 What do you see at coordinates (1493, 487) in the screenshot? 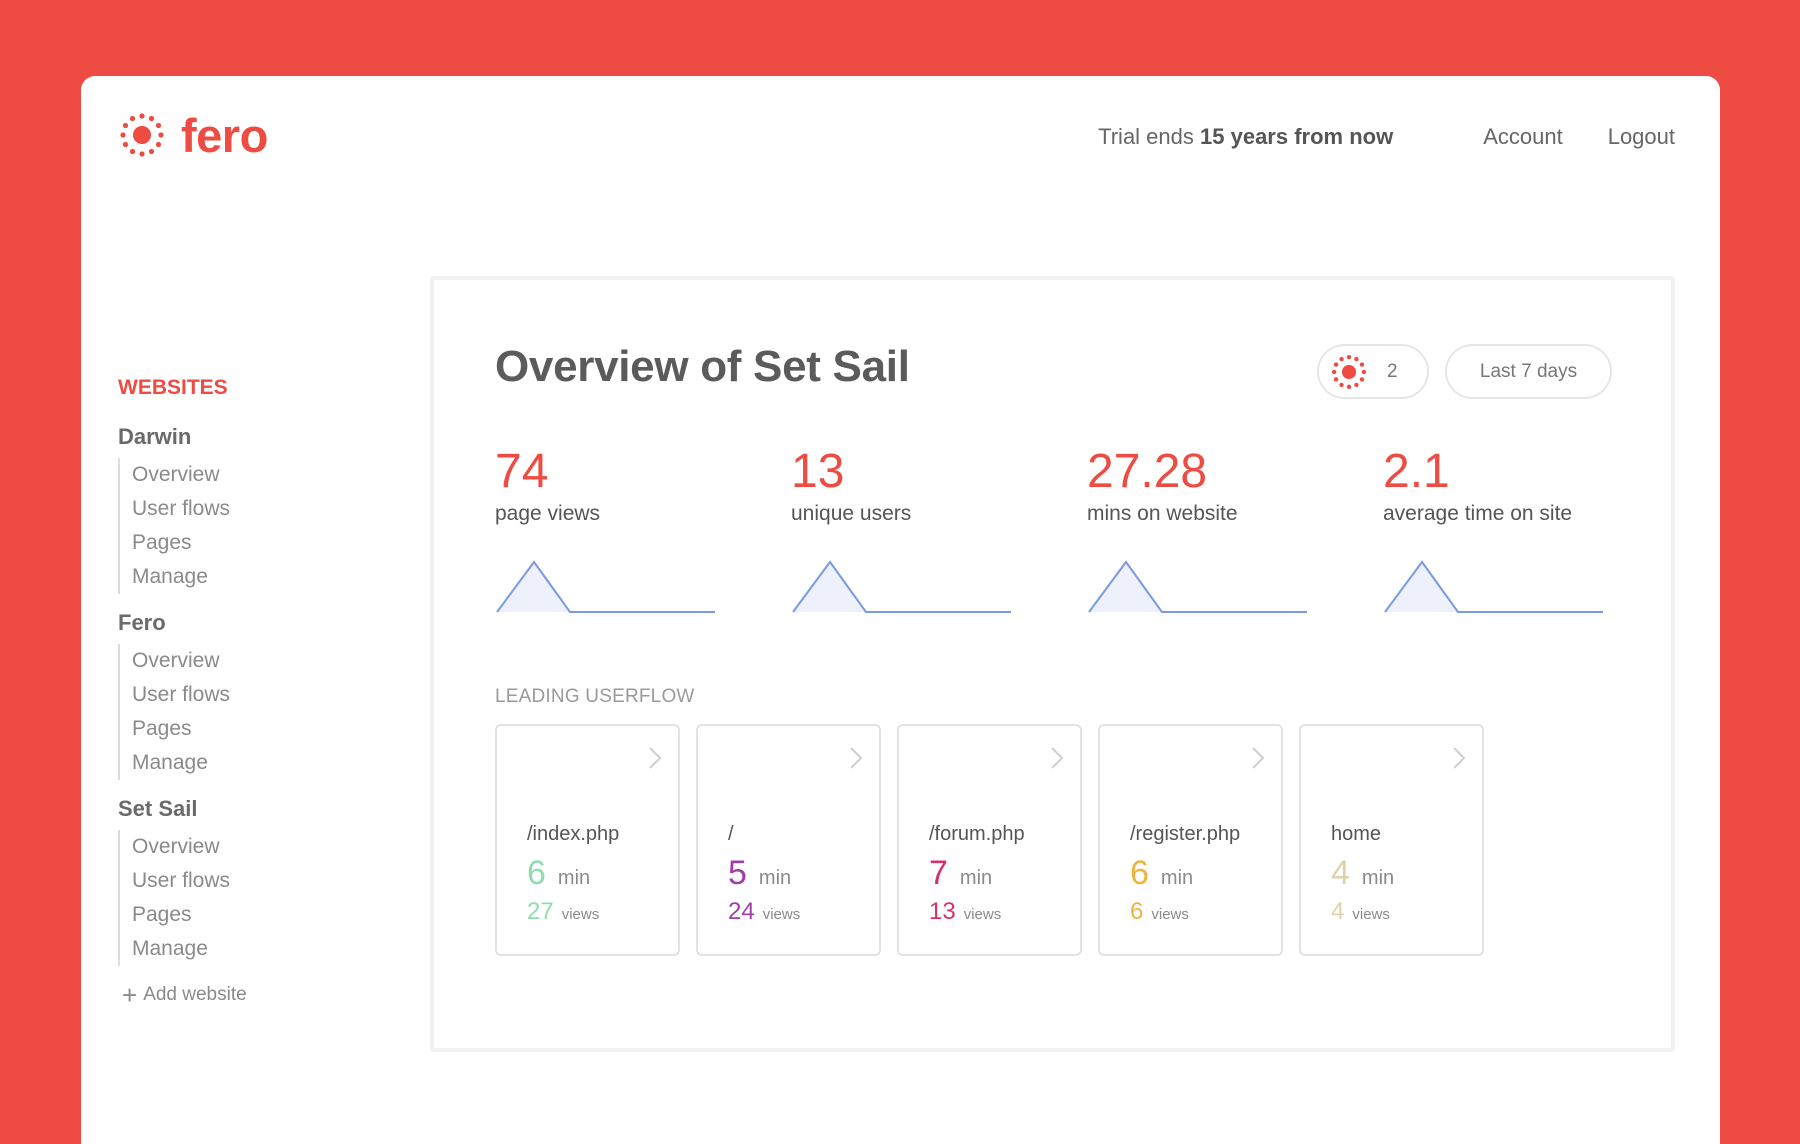
I see `stat-average-time: 2.1 average time on site` at bounding box center [1493, 487].